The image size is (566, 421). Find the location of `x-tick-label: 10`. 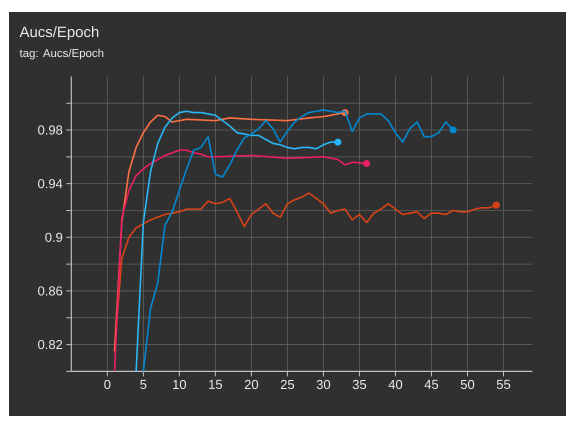

x-tick-label: 10 is located at coordinates (179, 385).